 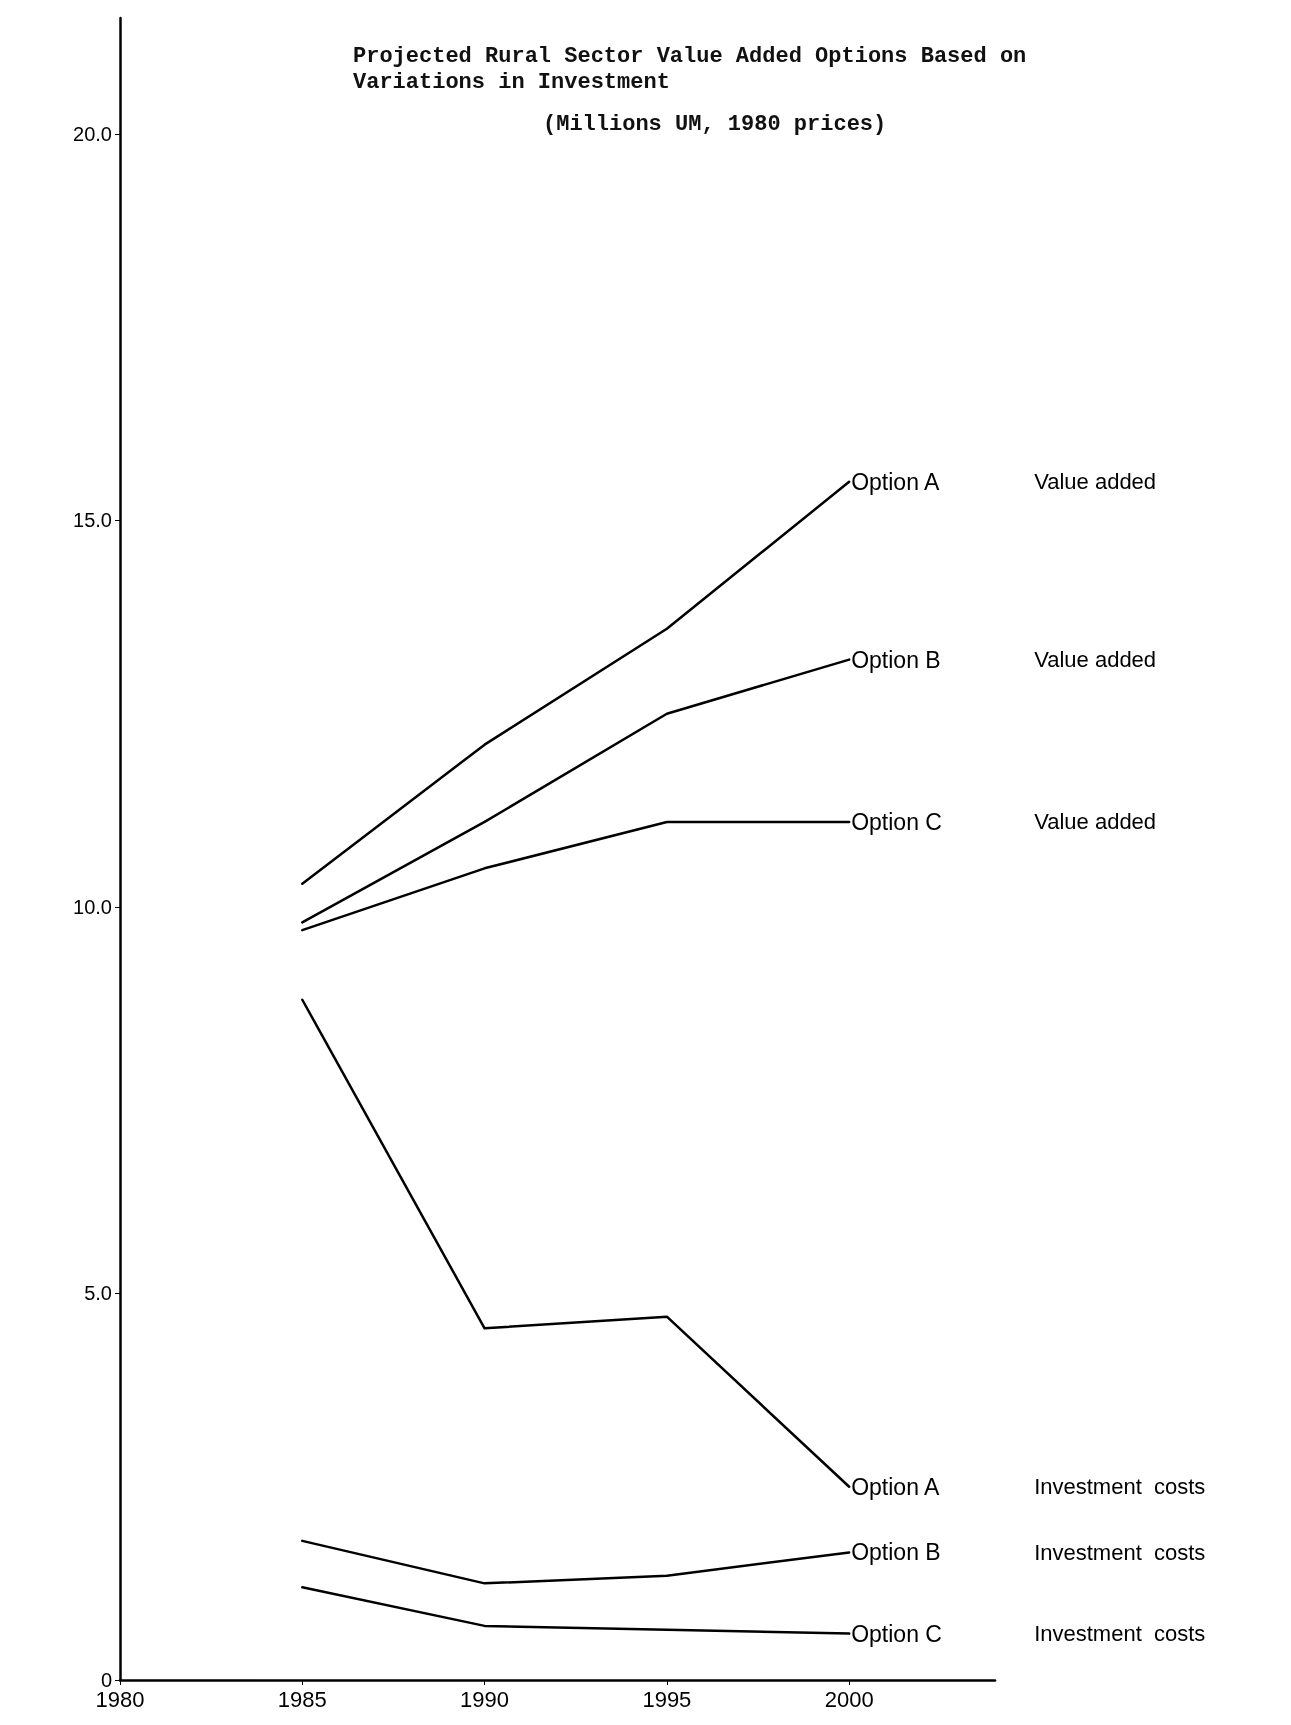 What do you see at coordinates (92, 906) in the screenshot?
I see `y-tick-label: 10.0` at bounding box center [92, 906].